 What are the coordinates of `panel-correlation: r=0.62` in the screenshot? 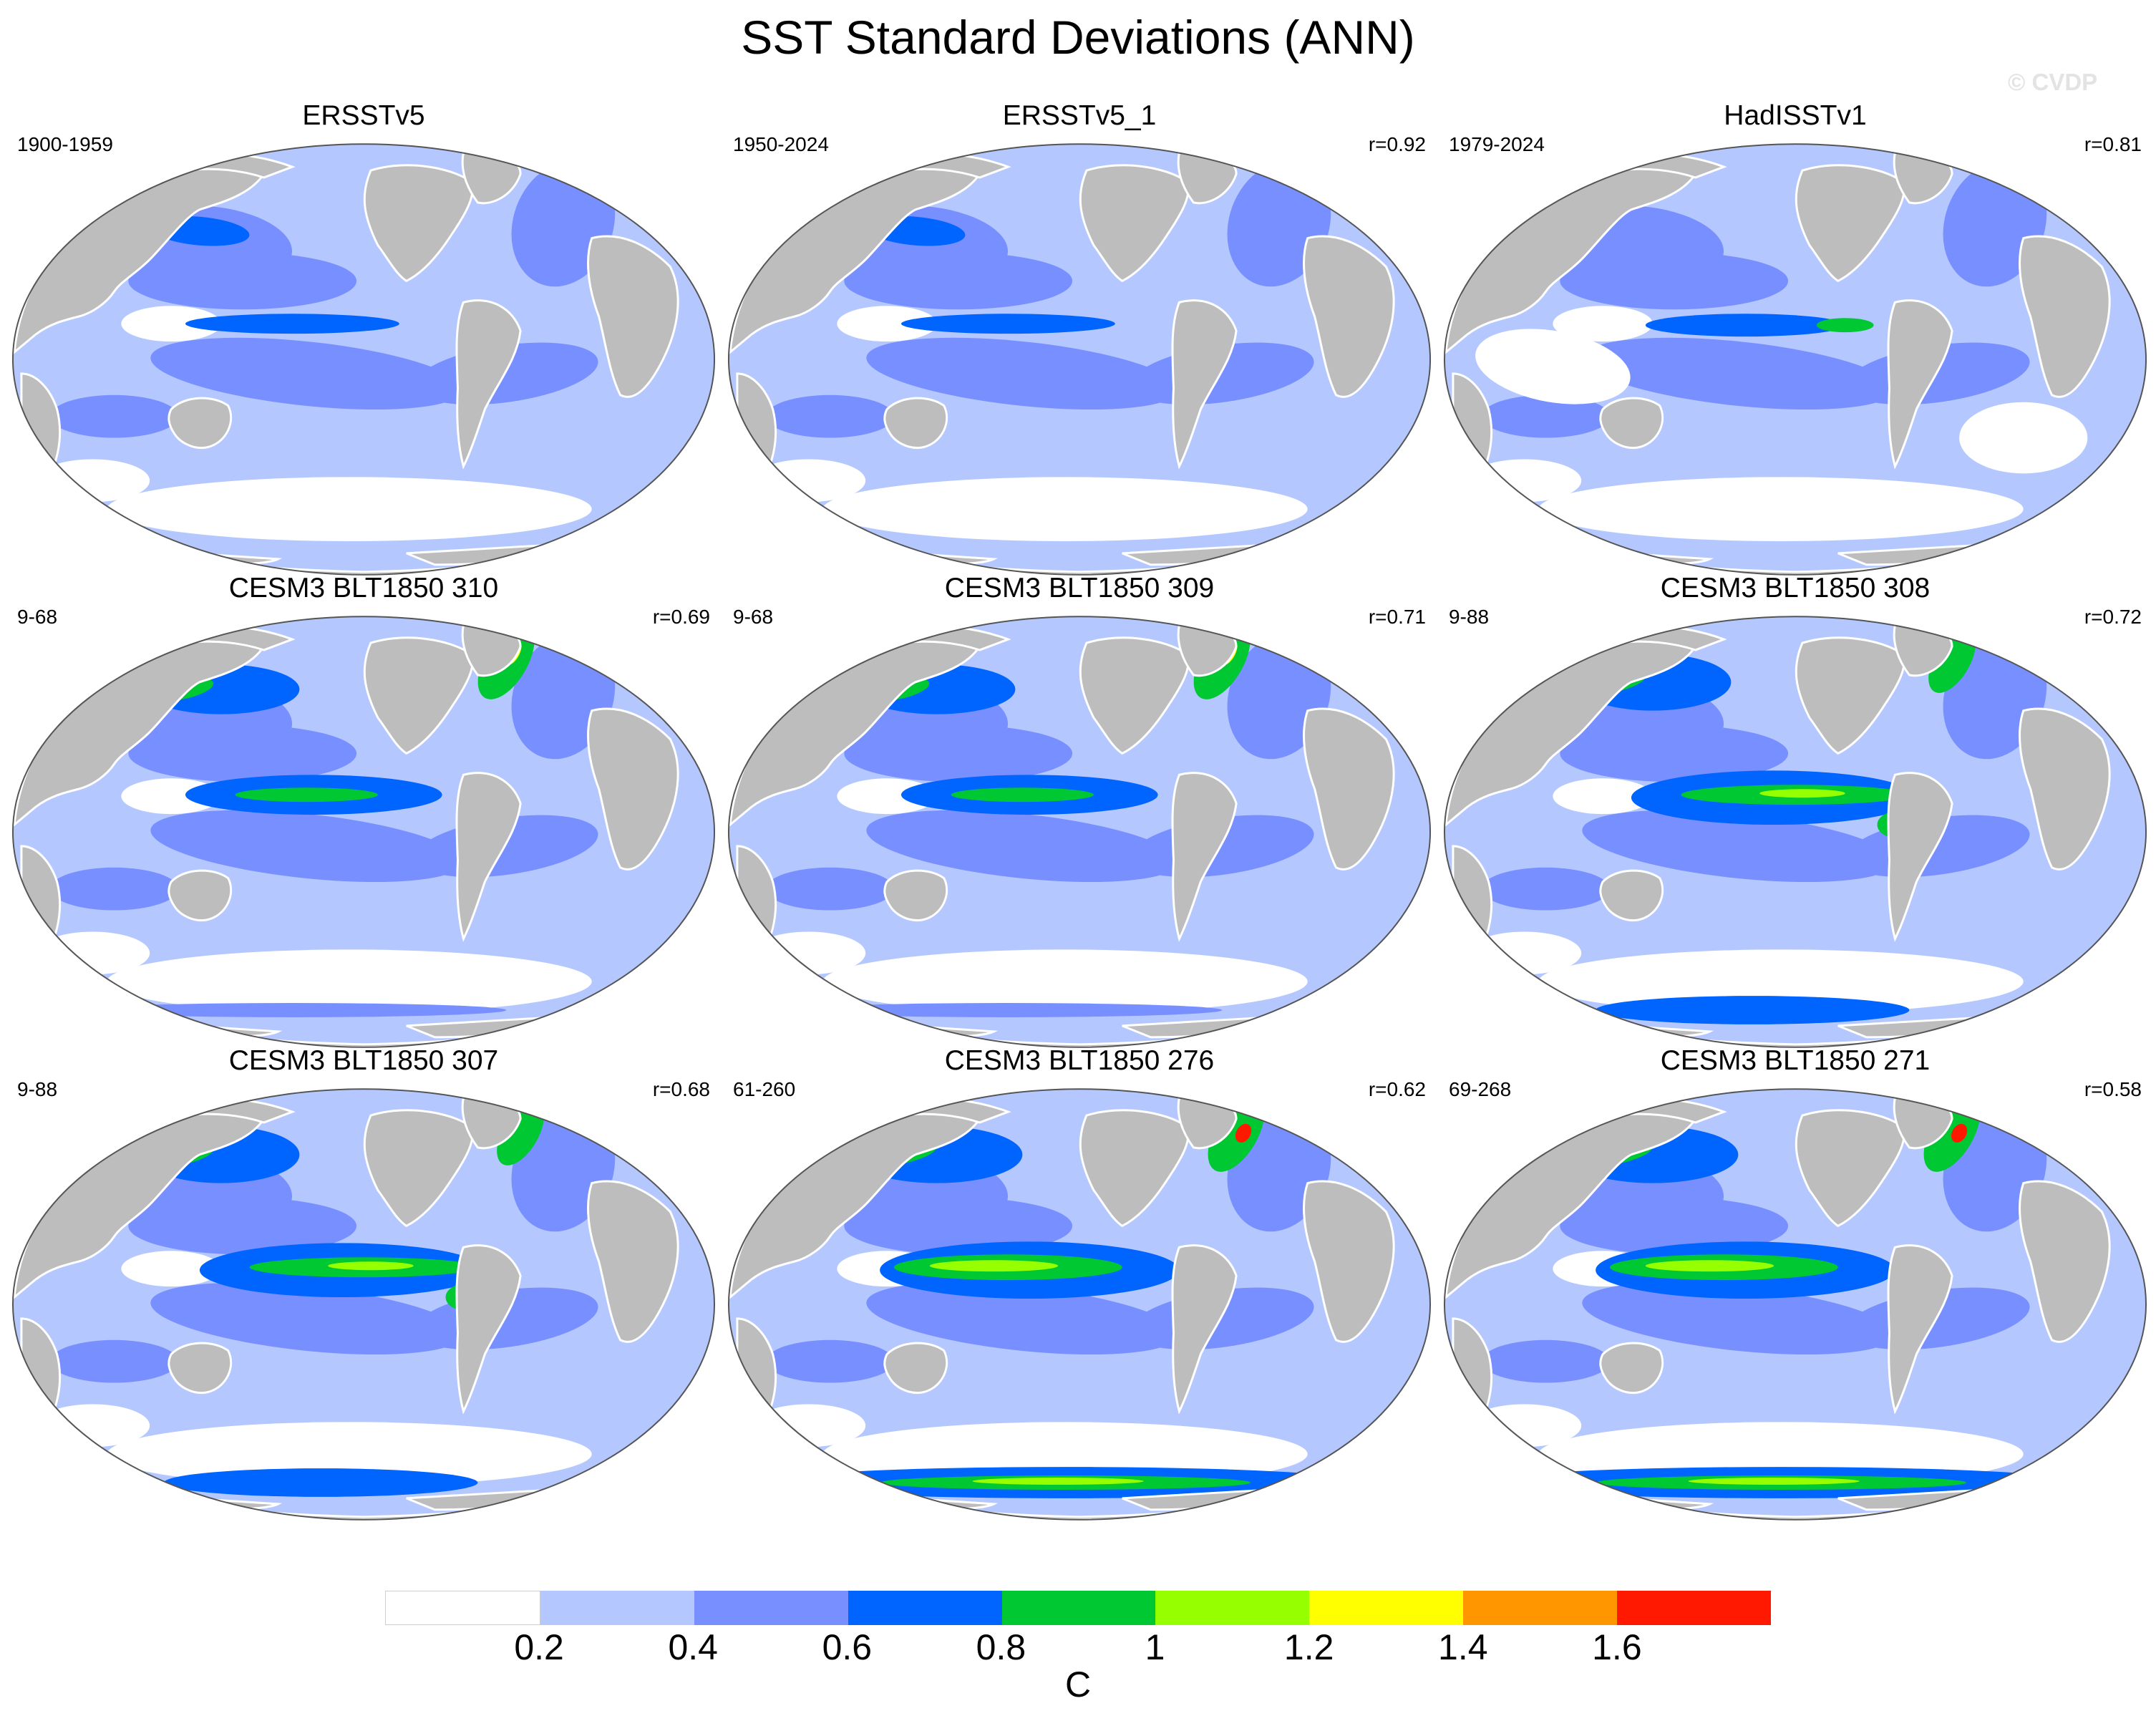 It's located at (1397, 1089).